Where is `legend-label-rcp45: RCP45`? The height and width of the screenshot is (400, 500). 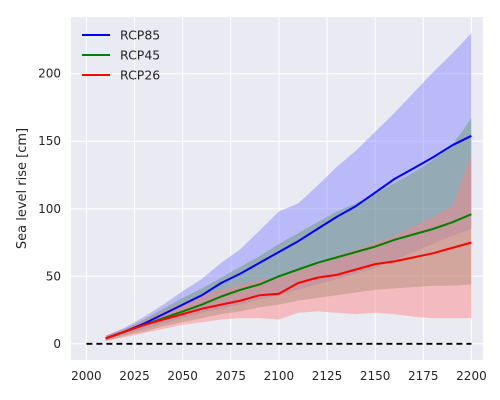
legend-label-rcp45: RCP45 is located at coordinates (140, 55).